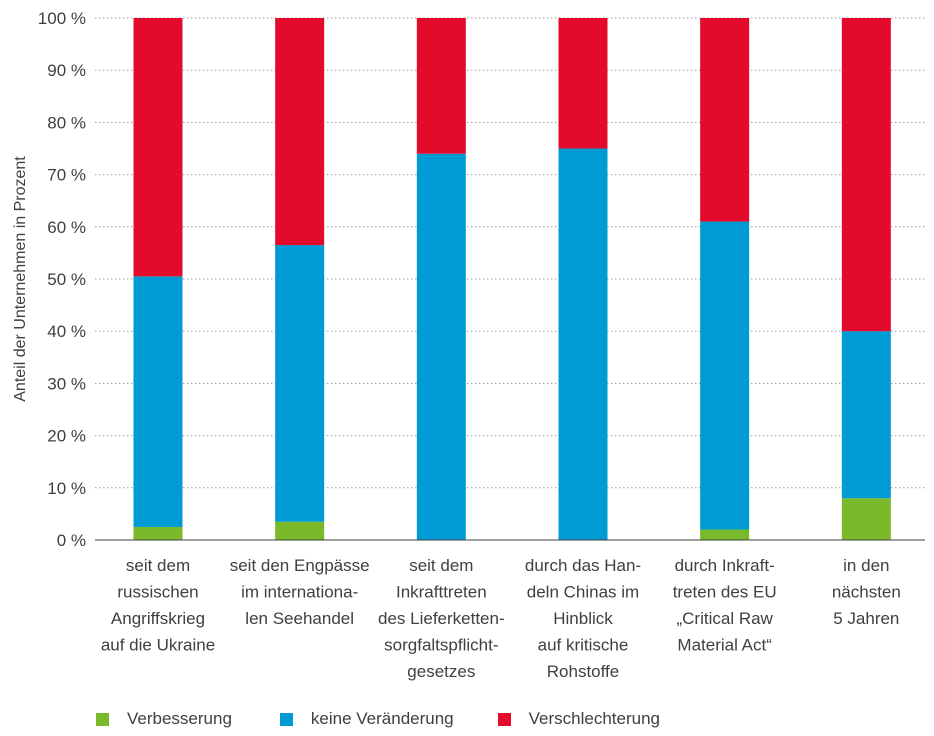 The image size is (934, 736). Describe the element at coordinates (66, 70) in the screenshot. I see `y-tick-label: 90 %` at that location.